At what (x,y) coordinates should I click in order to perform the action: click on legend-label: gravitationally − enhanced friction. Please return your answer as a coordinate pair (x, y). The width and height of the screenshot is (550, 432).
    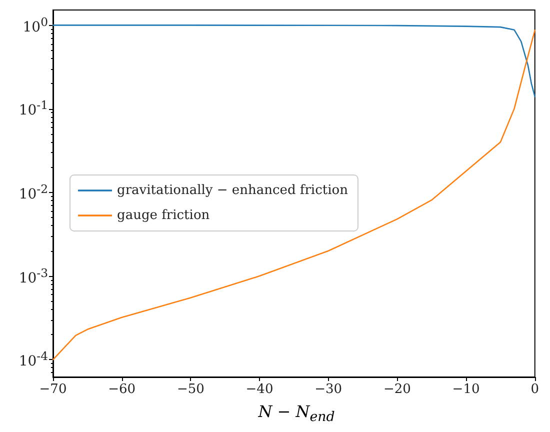
    Looking at the image, I should click on (233, 190).